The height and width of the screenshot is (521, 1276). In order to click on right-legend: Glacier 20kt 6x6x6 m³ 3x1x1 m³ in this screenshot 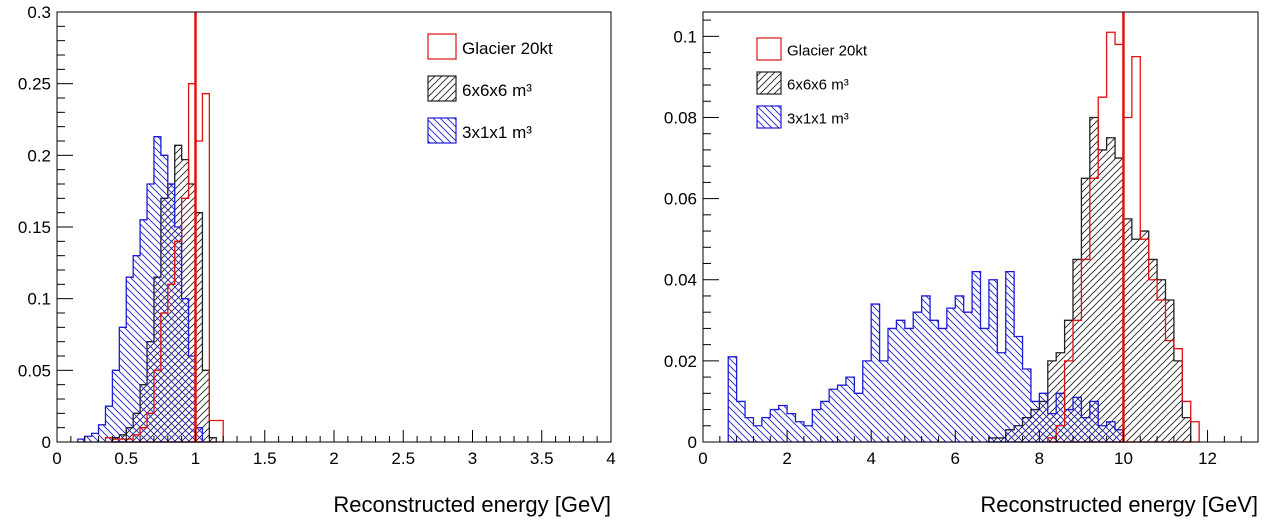, I will do `click(812, 83)`.